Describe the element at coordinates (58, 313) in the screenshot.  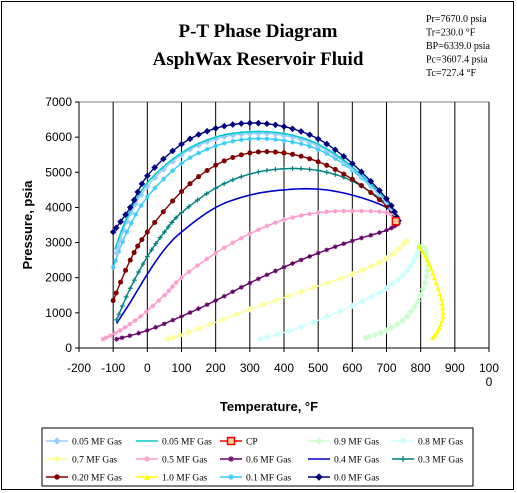
I see `y-tick-label: 1000` at that location.